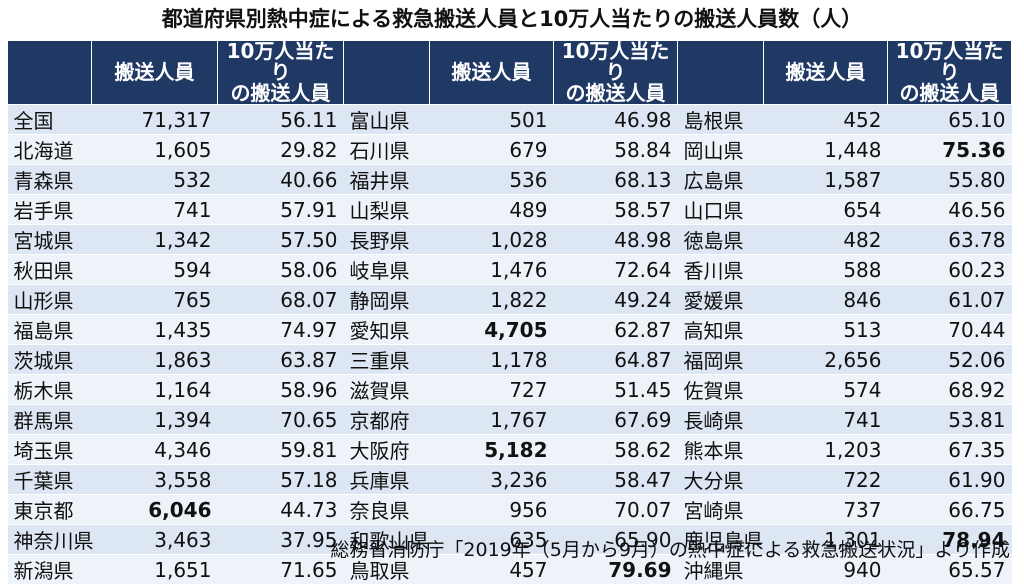 The image size is (1024, 585). I want to click on rate-per-100k: 37.95, so click(280, 539).